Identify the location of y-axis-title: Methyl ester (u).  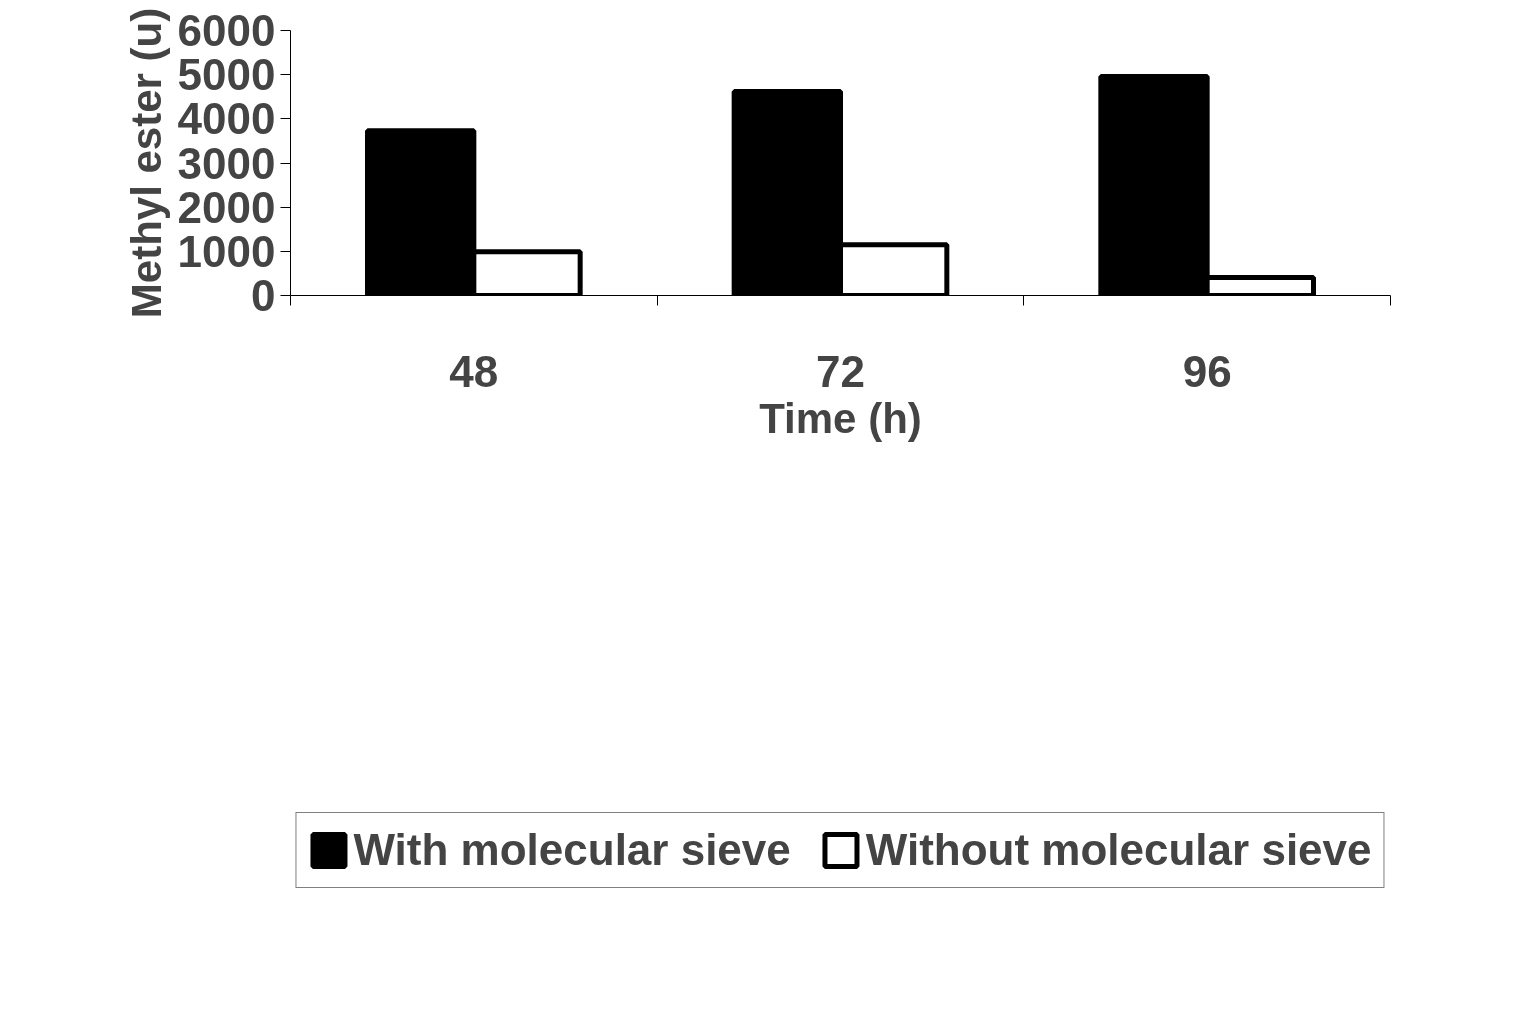
(146, 163).